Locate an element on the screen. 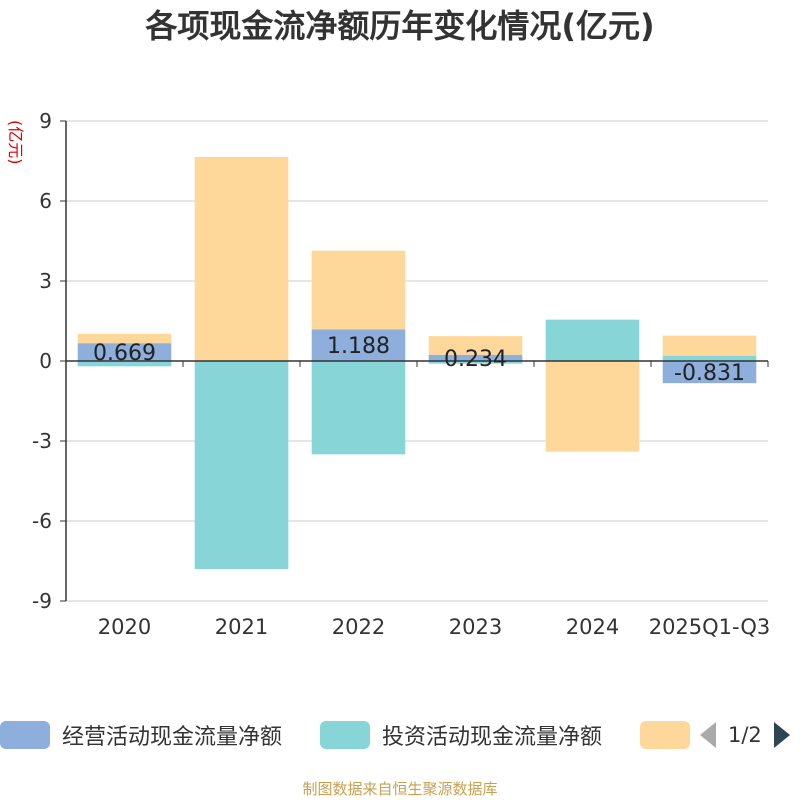 The image size is (800, 800). legend-next-arrow-icon is located at coordinates (781, 735).